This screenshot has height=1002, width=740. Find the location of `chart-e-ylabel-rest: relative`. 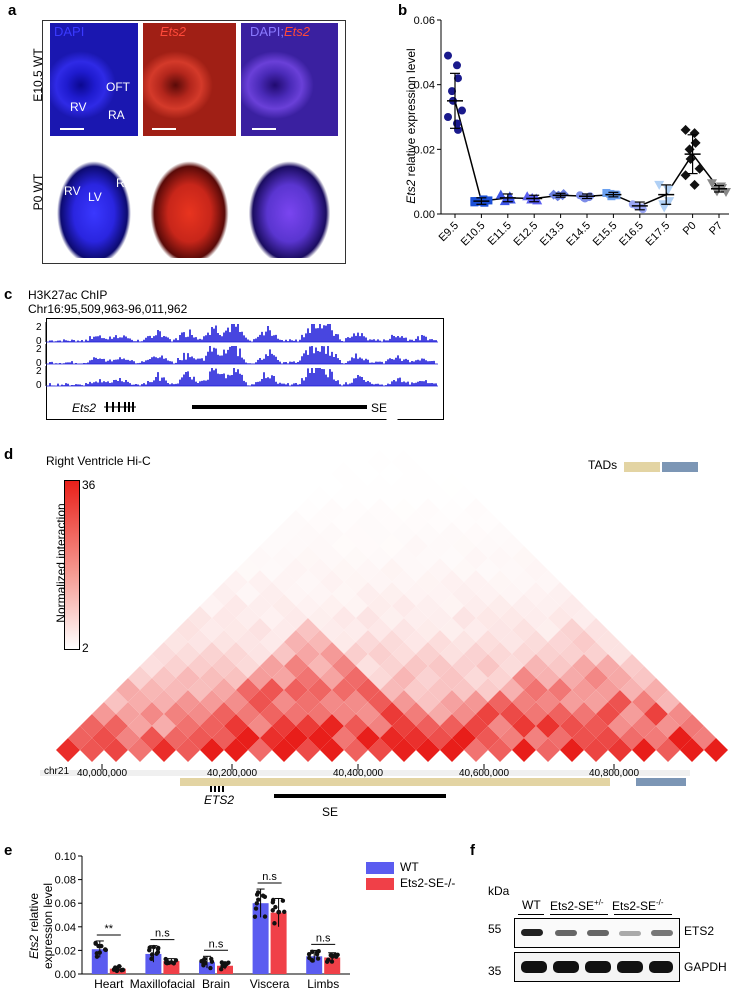

chart-e-ylabel-rest: relative is located at coordinates (34, 914).